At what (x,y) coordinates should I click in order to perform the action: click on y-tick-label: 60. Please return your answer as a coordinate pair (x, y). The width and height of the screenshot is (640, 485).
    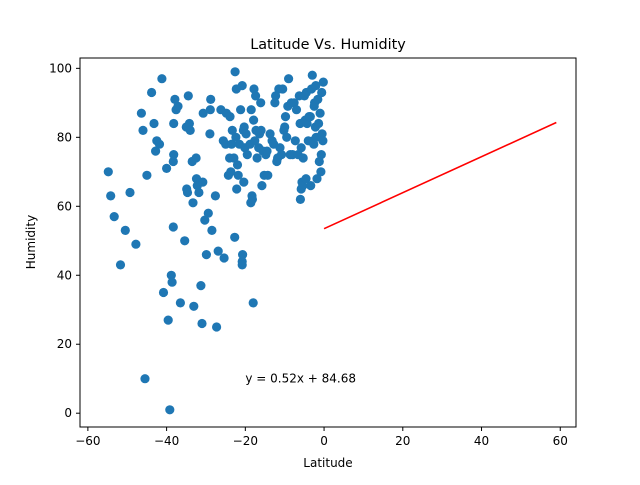
    Looking at the image, I should click on (64, 206).